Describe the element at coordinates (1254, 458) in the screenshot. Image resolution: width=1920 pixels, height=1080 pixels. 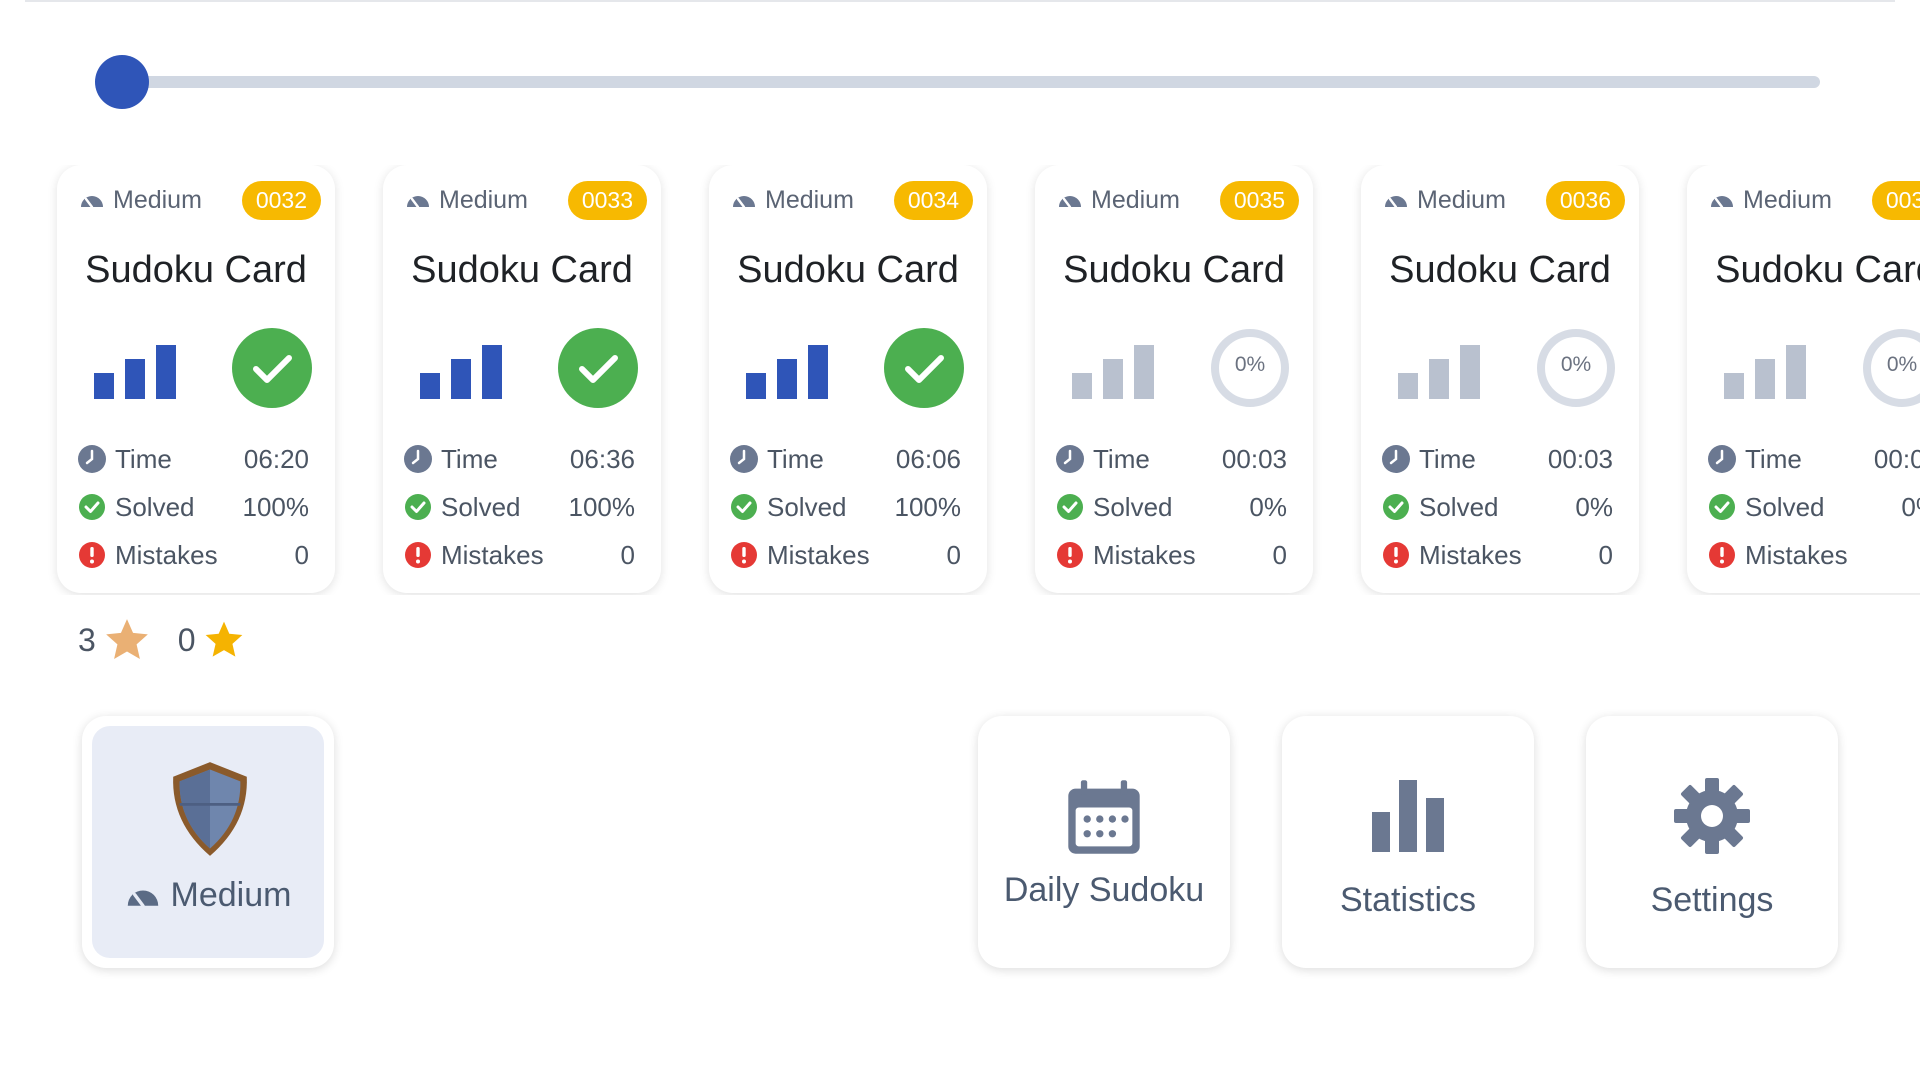
I see `time-value: 00:03` at that location.